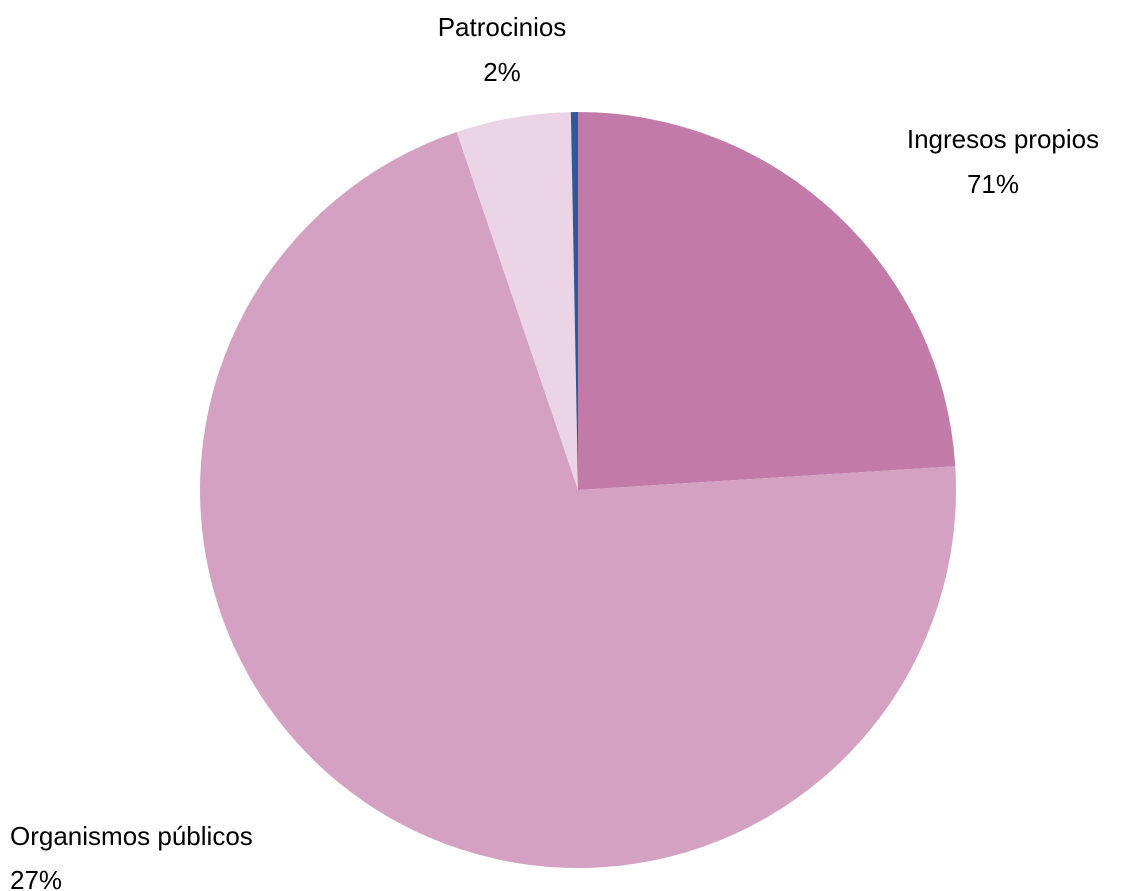  Describe the element at coordinates (502, 72) in the screenshot. I see `label-patrocinios-percent: 2%` at that location.